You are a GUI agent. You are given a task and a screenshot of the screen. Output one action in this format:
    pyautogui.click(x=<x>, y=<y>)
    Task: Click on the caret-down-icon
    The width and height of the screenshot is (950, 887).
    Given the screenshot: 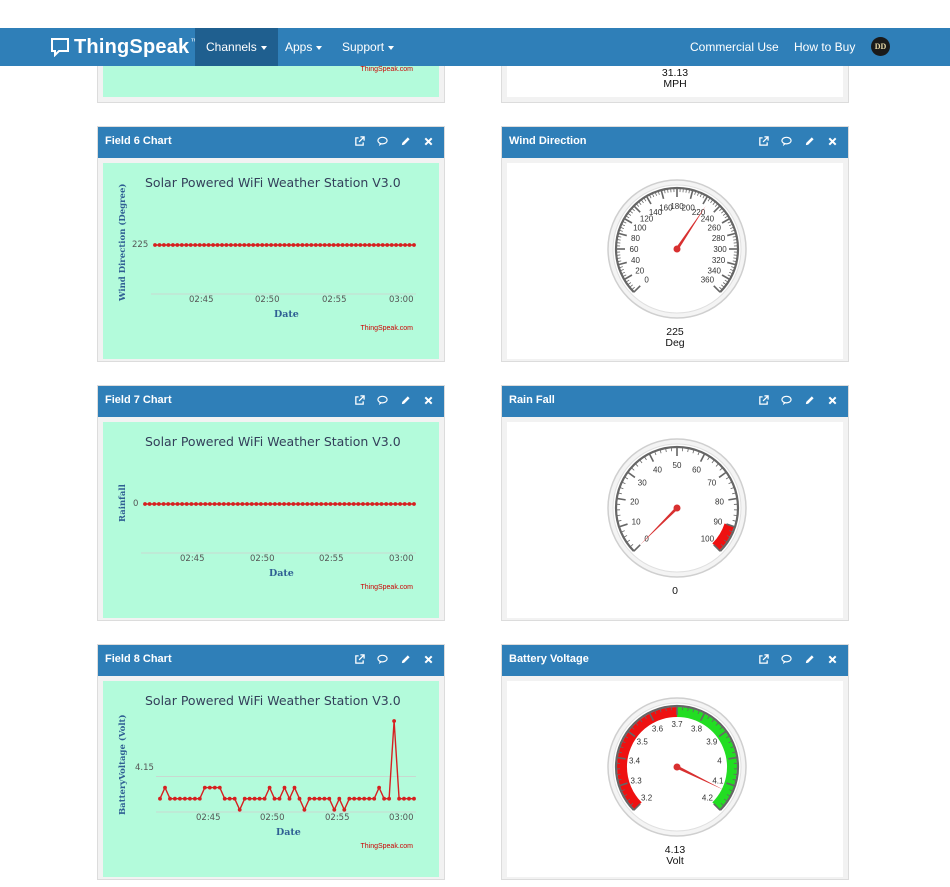 What is the action you would take?
    pyautogui.click(x=391, y=47)
    